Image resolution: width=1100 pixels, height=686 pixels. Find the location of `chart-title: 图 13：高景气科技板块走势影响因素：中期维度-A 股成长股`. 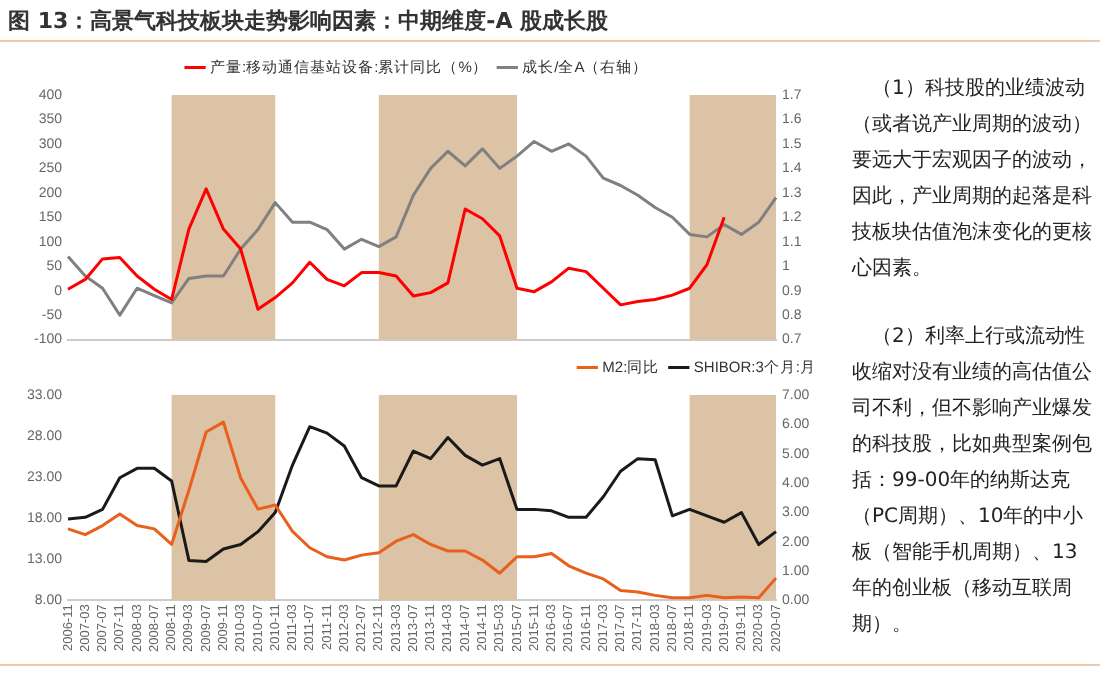

chart-title: 图 13：高景气科技板块走势影响因素：中期维度-A 股成长股 is located at coordinates (308, 21).